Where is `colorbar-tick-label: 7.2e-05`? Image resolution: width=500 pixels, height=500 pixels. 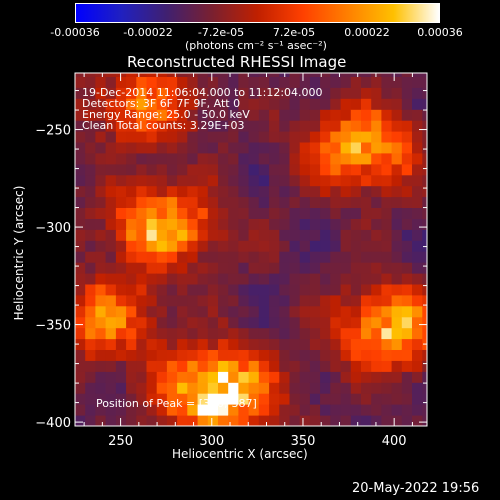 colorbar-tick-label: 7.2e-05 is located at coordinates (294, 32).